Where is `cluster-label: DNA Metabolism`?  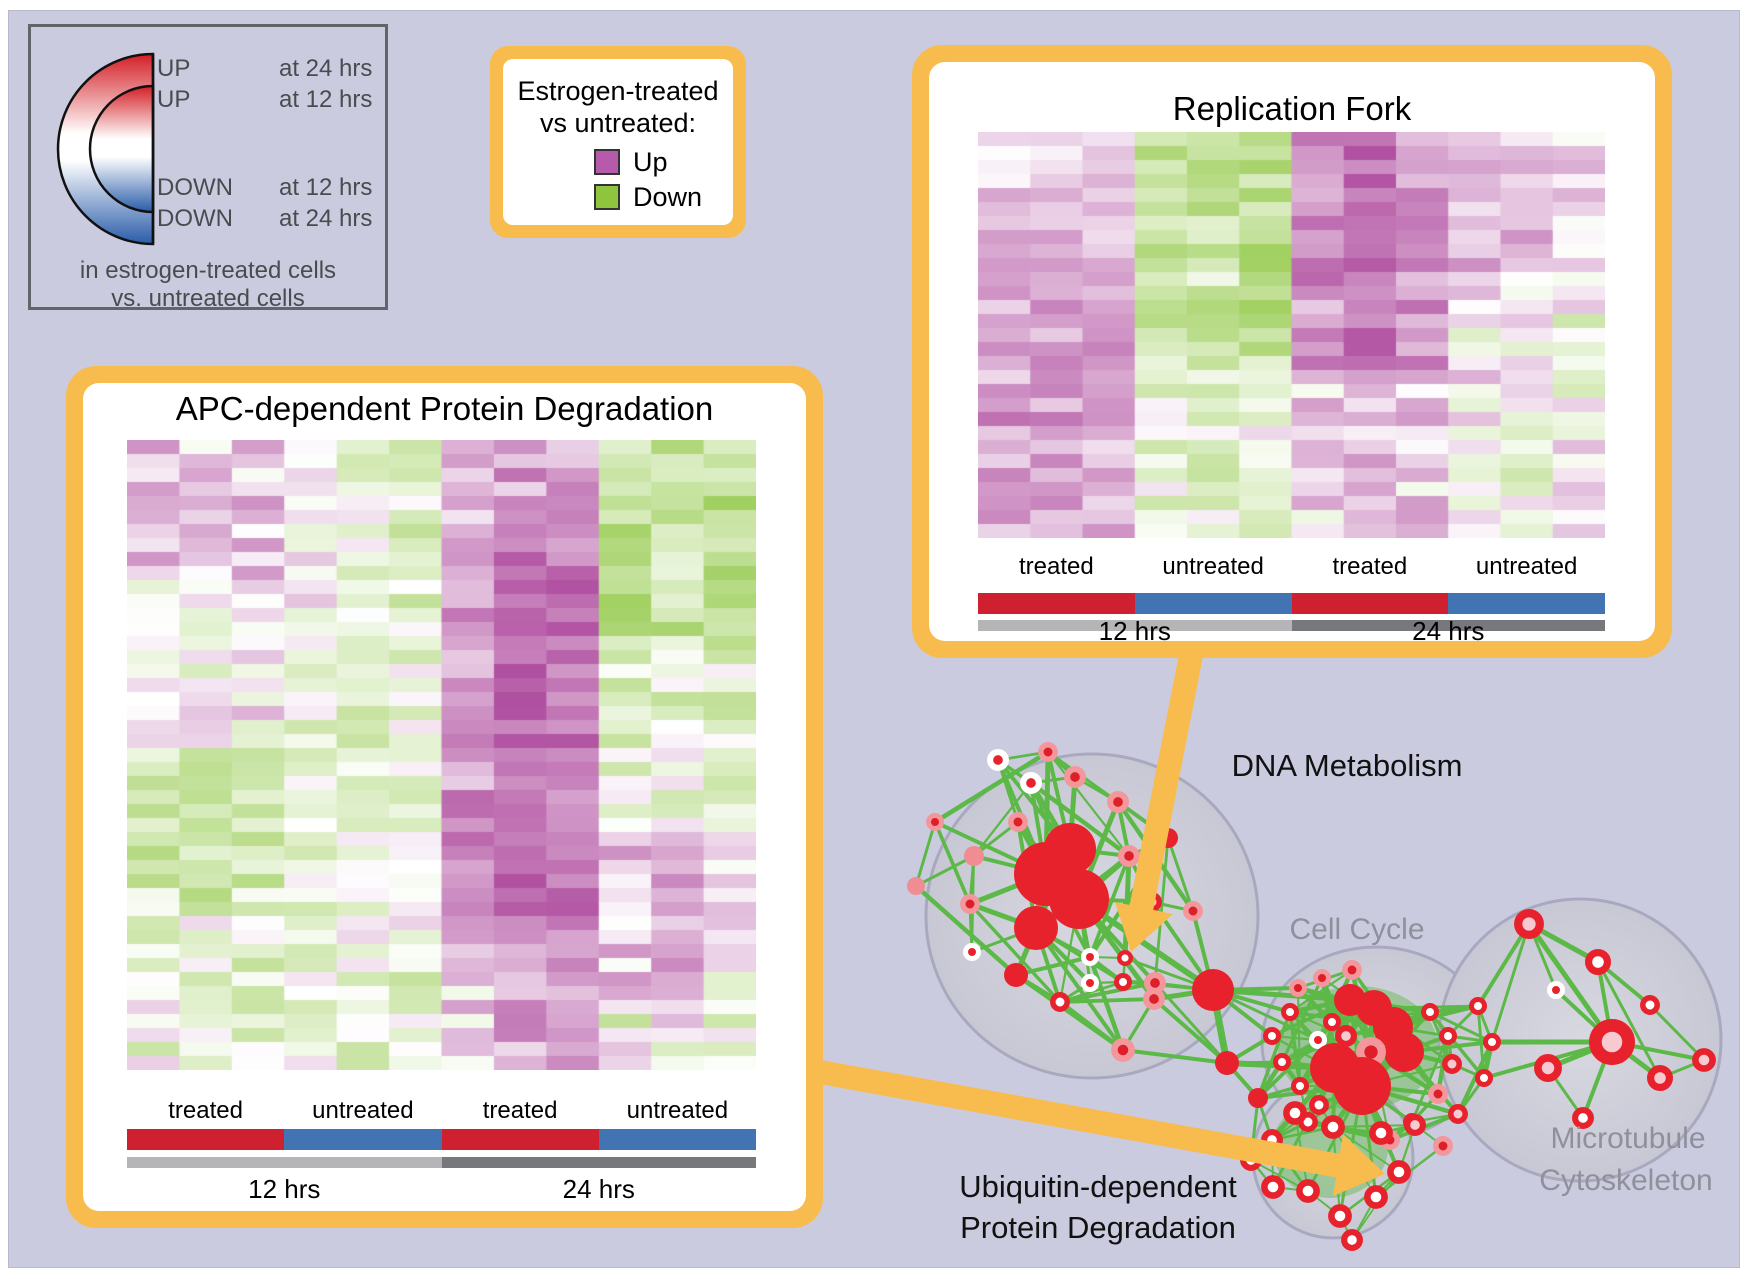 cluster-label: DNA Metabolism is located at coordinates (1347, 765).